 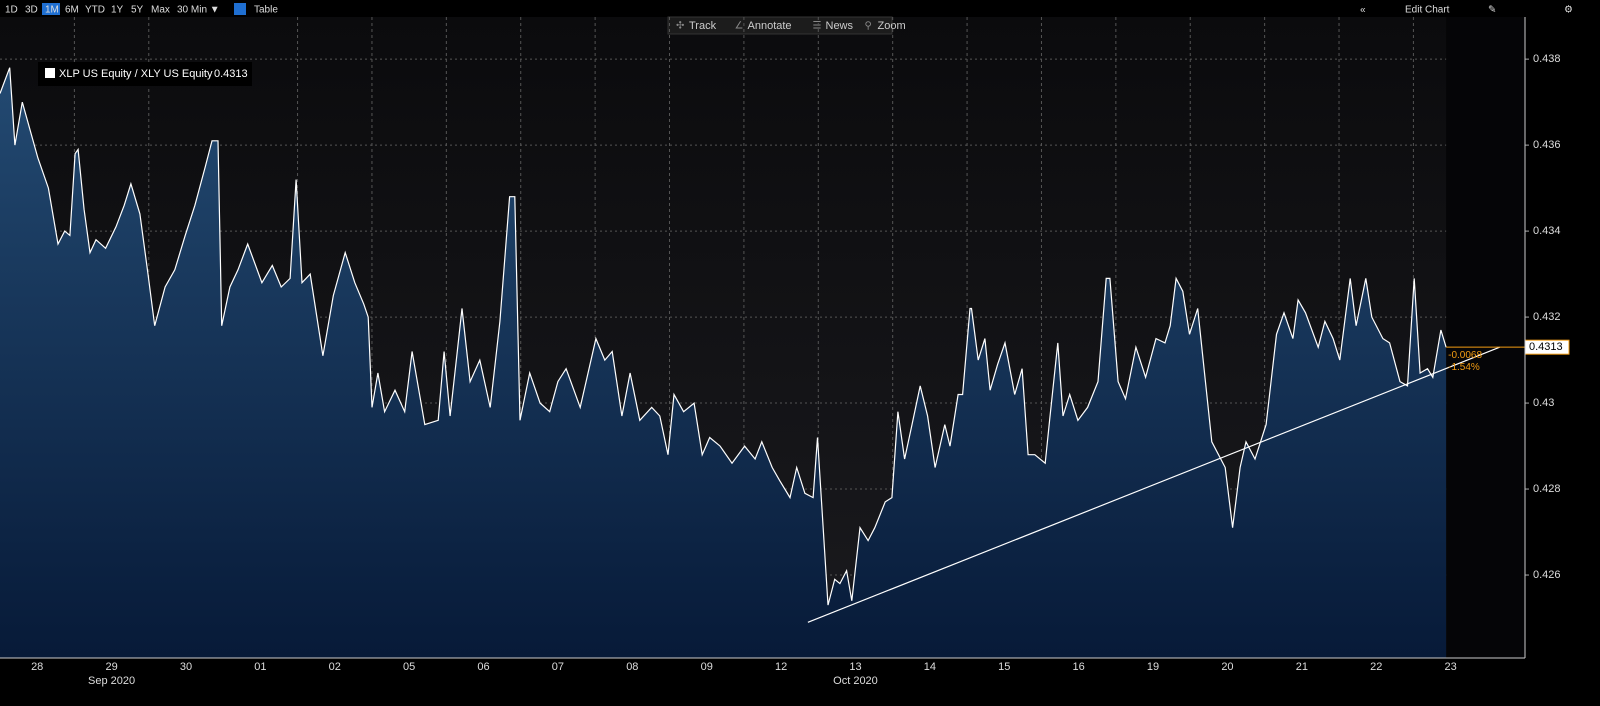 What do you see at coordinates (1465, 355) in the screenshot?
I see `annotation: -0.0068` at bounding box center [1465, 355].